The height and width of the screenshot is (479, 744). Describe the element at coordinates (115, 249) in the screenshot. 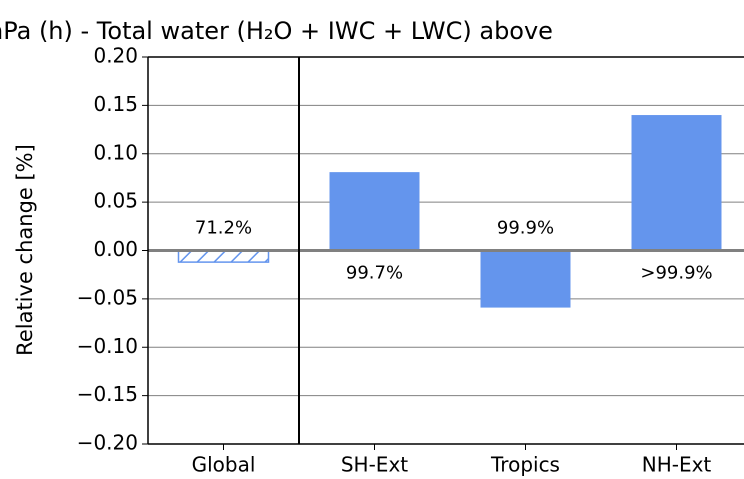

I see `y-tick-label: 0.00` at that location.